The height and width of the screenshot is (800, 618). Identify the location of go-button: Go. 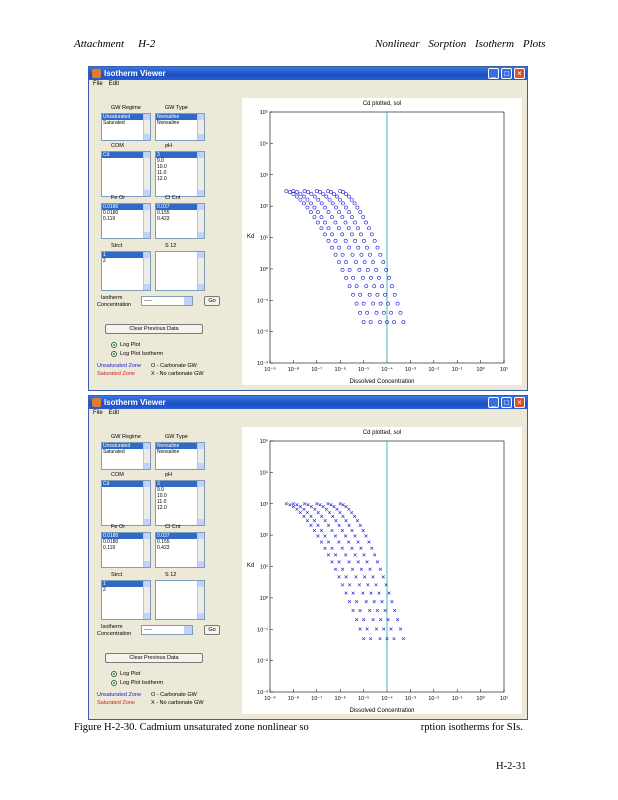
(212, 630).